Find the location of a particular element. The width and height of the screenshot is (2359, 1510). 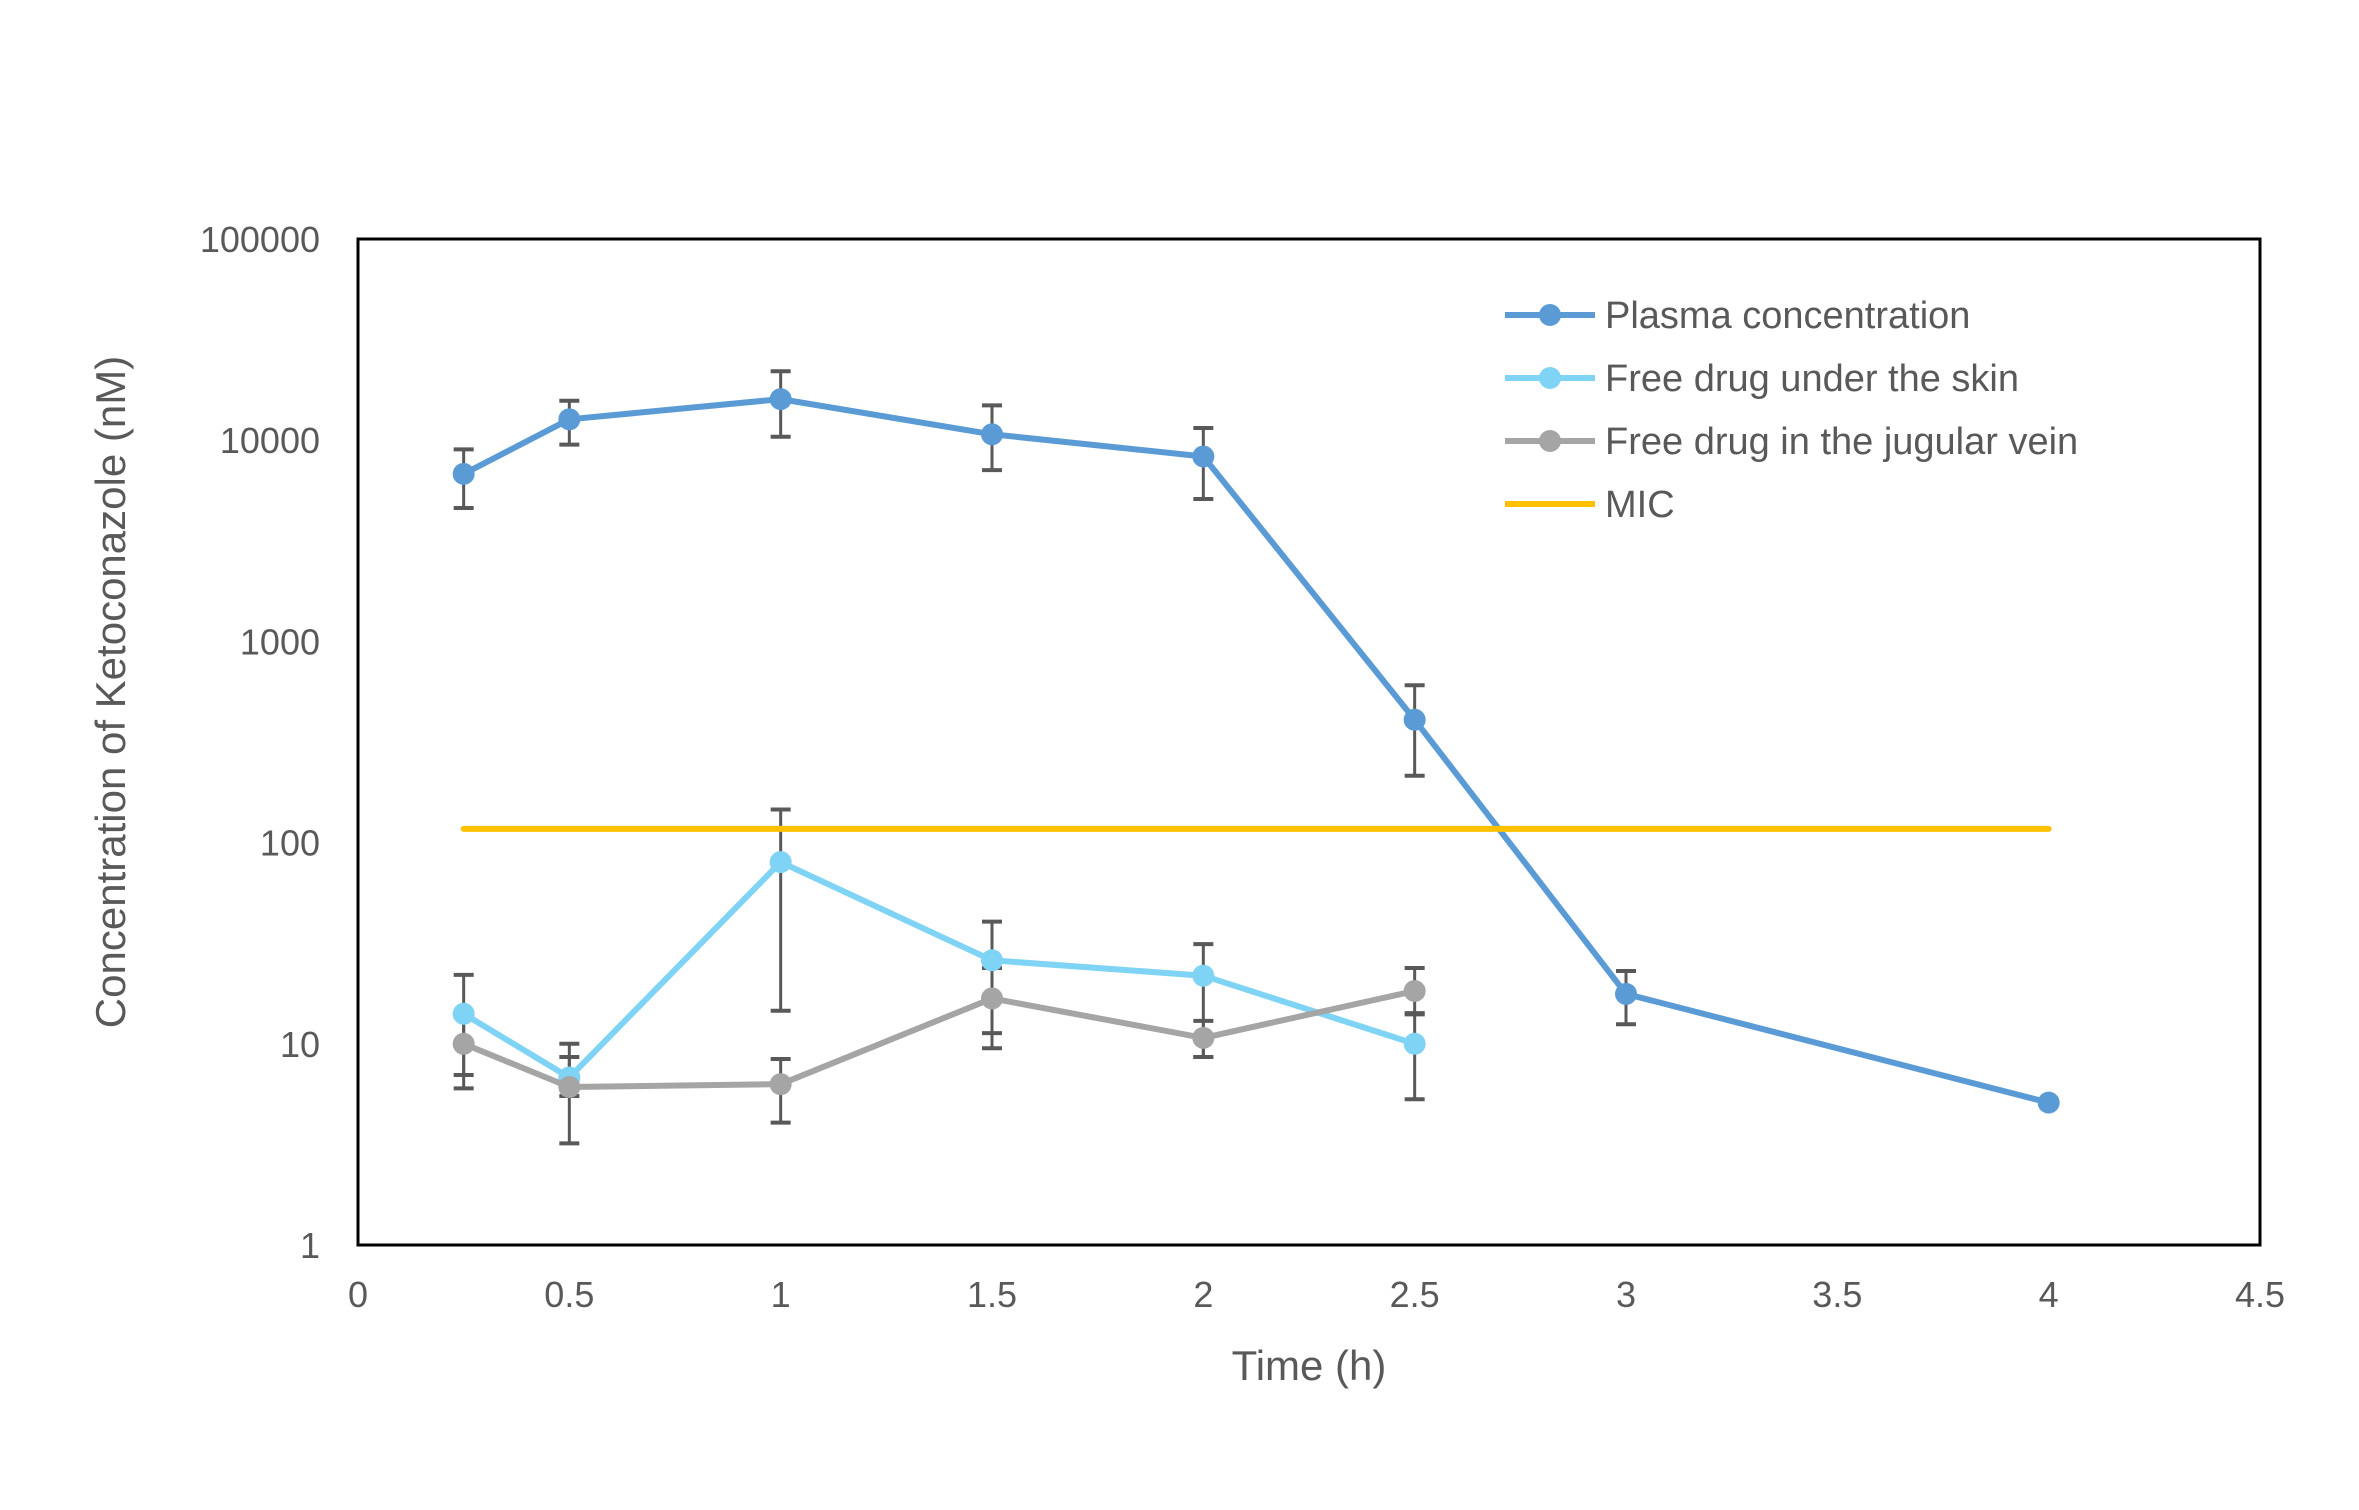

y-axis-label: Concentration of Ketoconazole (nM) is located at coordinates (110, 692).